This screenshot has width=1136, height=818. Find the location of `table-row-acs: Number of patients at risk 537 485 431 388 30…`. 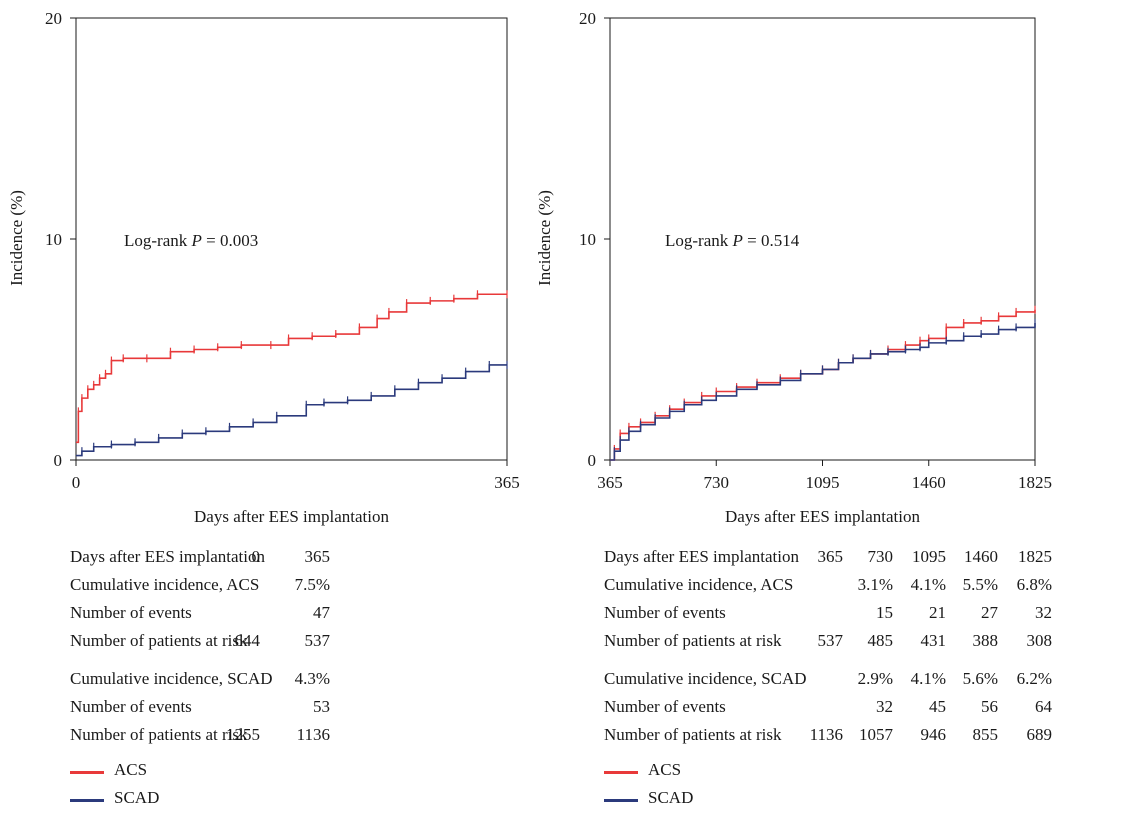

table-row-acs: Number of patients at risk 537 485 431 388 30… is located at coordinates (838, 641).